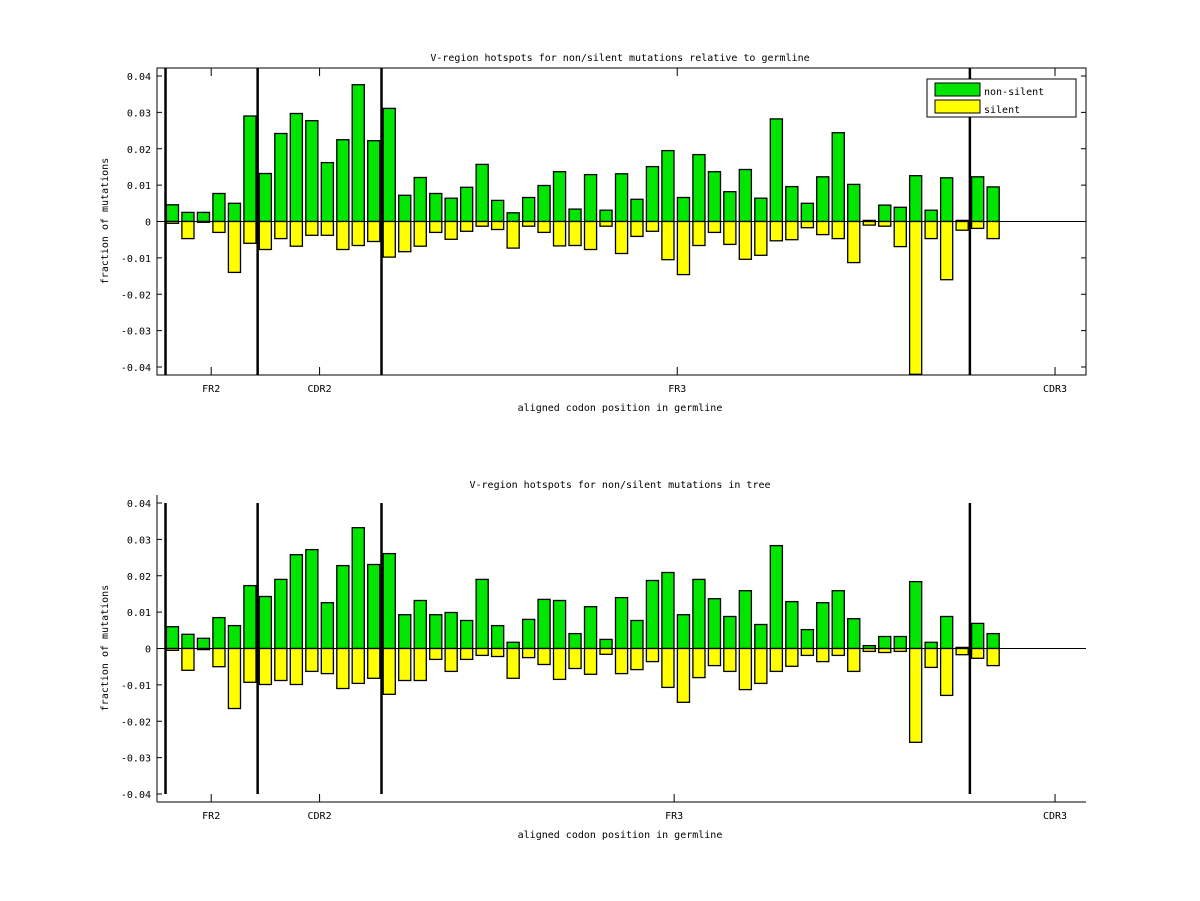 The image size is (1200, 901). Describe the element at coordinates (211, 816) in the screenshot. I see `x-tick-label: FR2` at that location.